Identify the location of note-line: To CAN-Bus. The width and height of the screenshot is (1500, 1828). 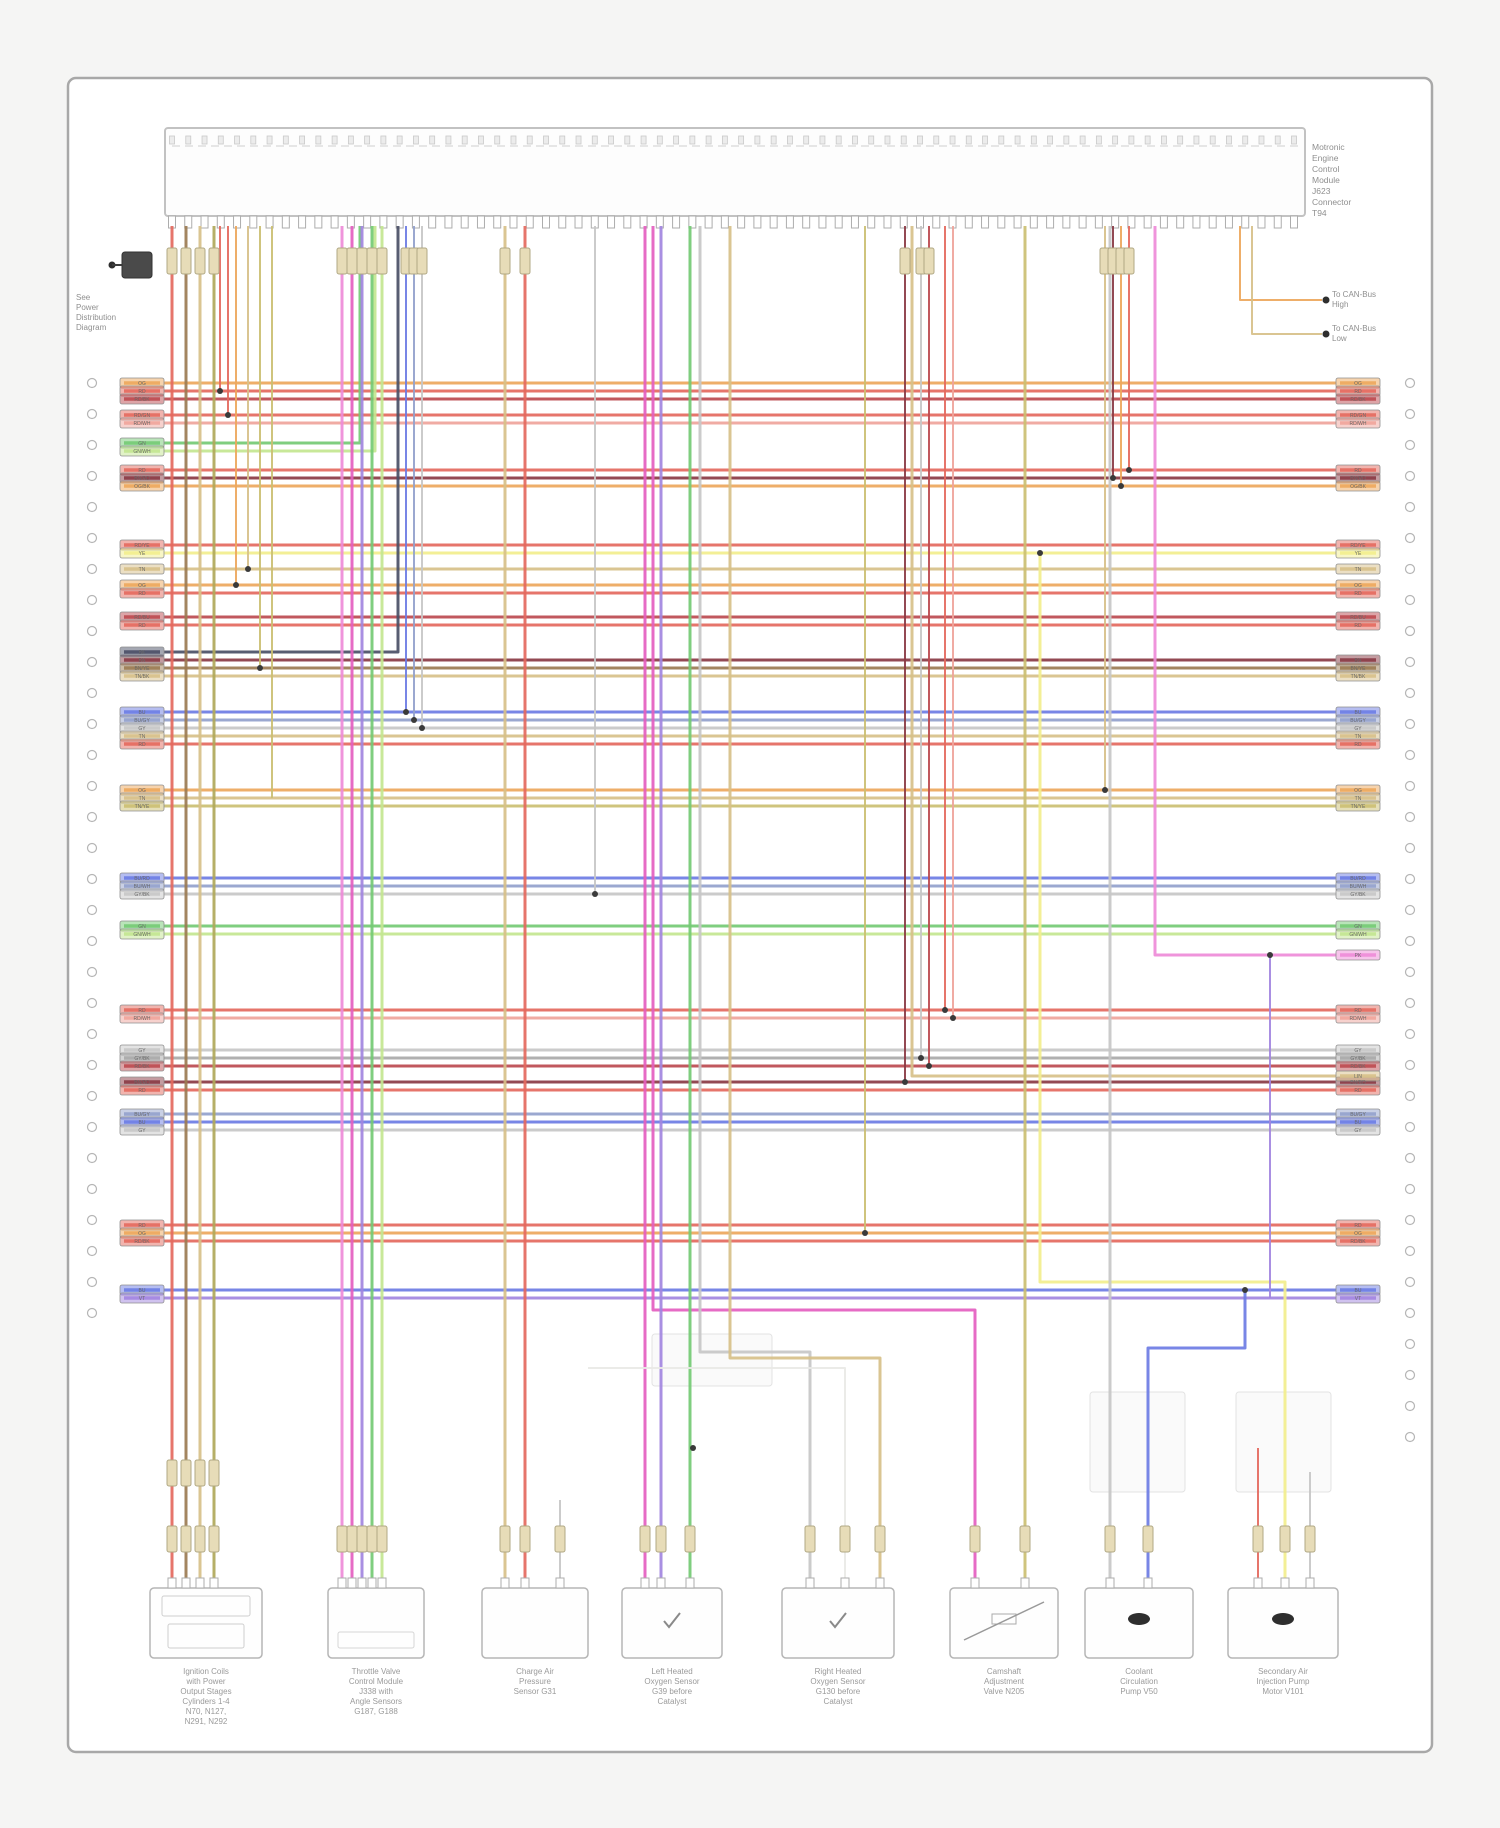
(1354, 328).